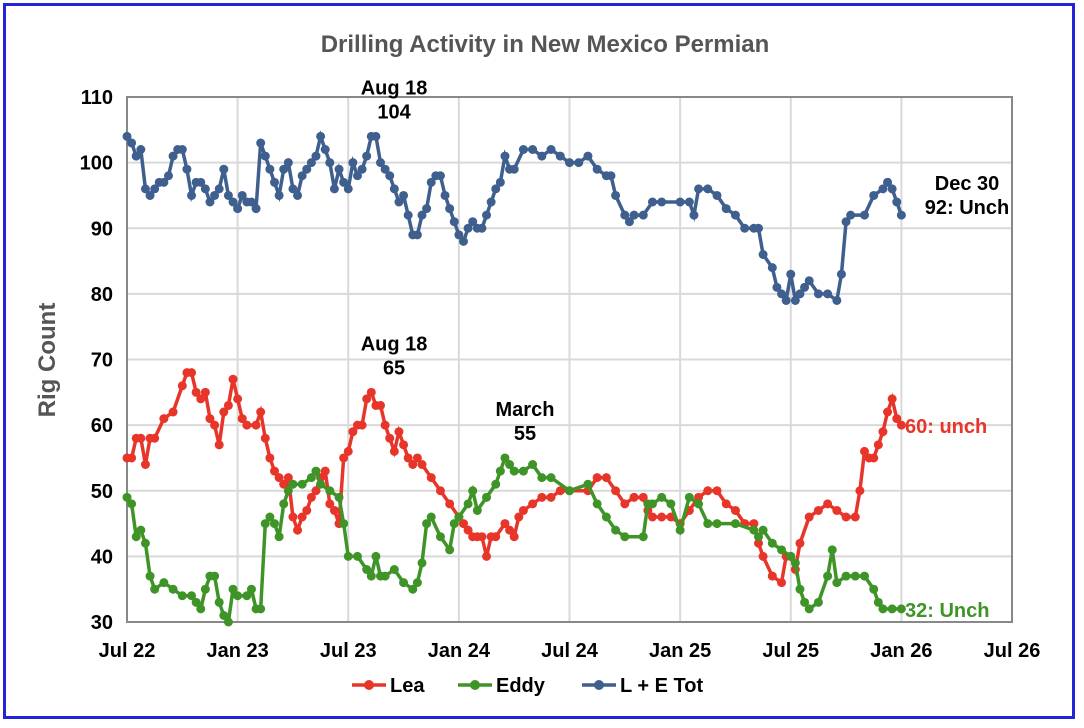 The image size is (1084, 728). Describe the element at coordinates (946, 427) in the screenshot. I see `annotation-lea-last: 60: unch` at that location.